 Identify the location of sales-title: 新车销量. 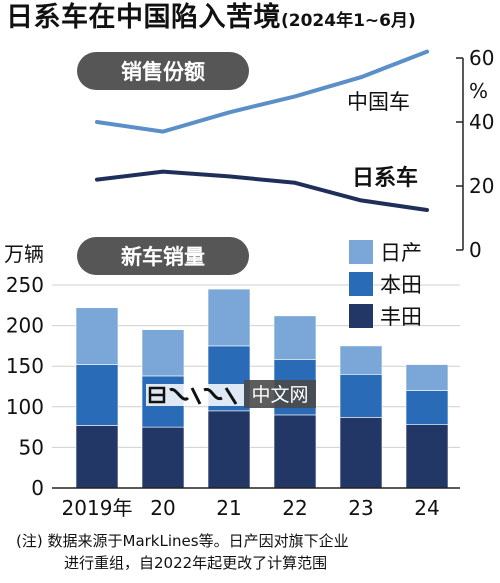
(163, 257).